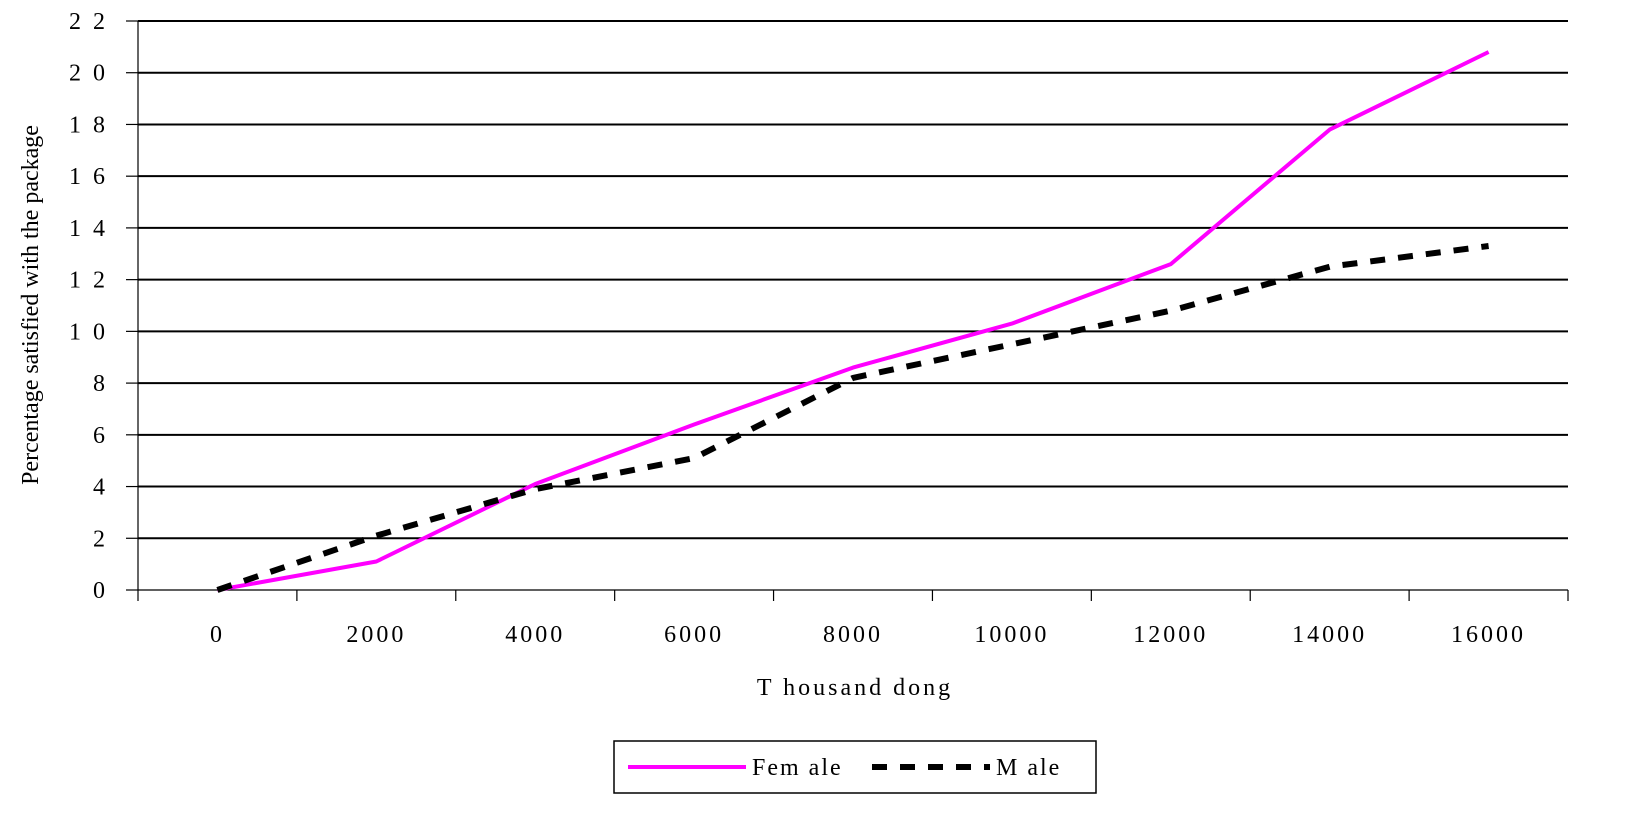 The height and width of the screenshot is (832, 1644). What do you see at coordinates (88, 177) in the screenshot?
I see `y-tick-label: 1 6` at bounding box center [88, 177].